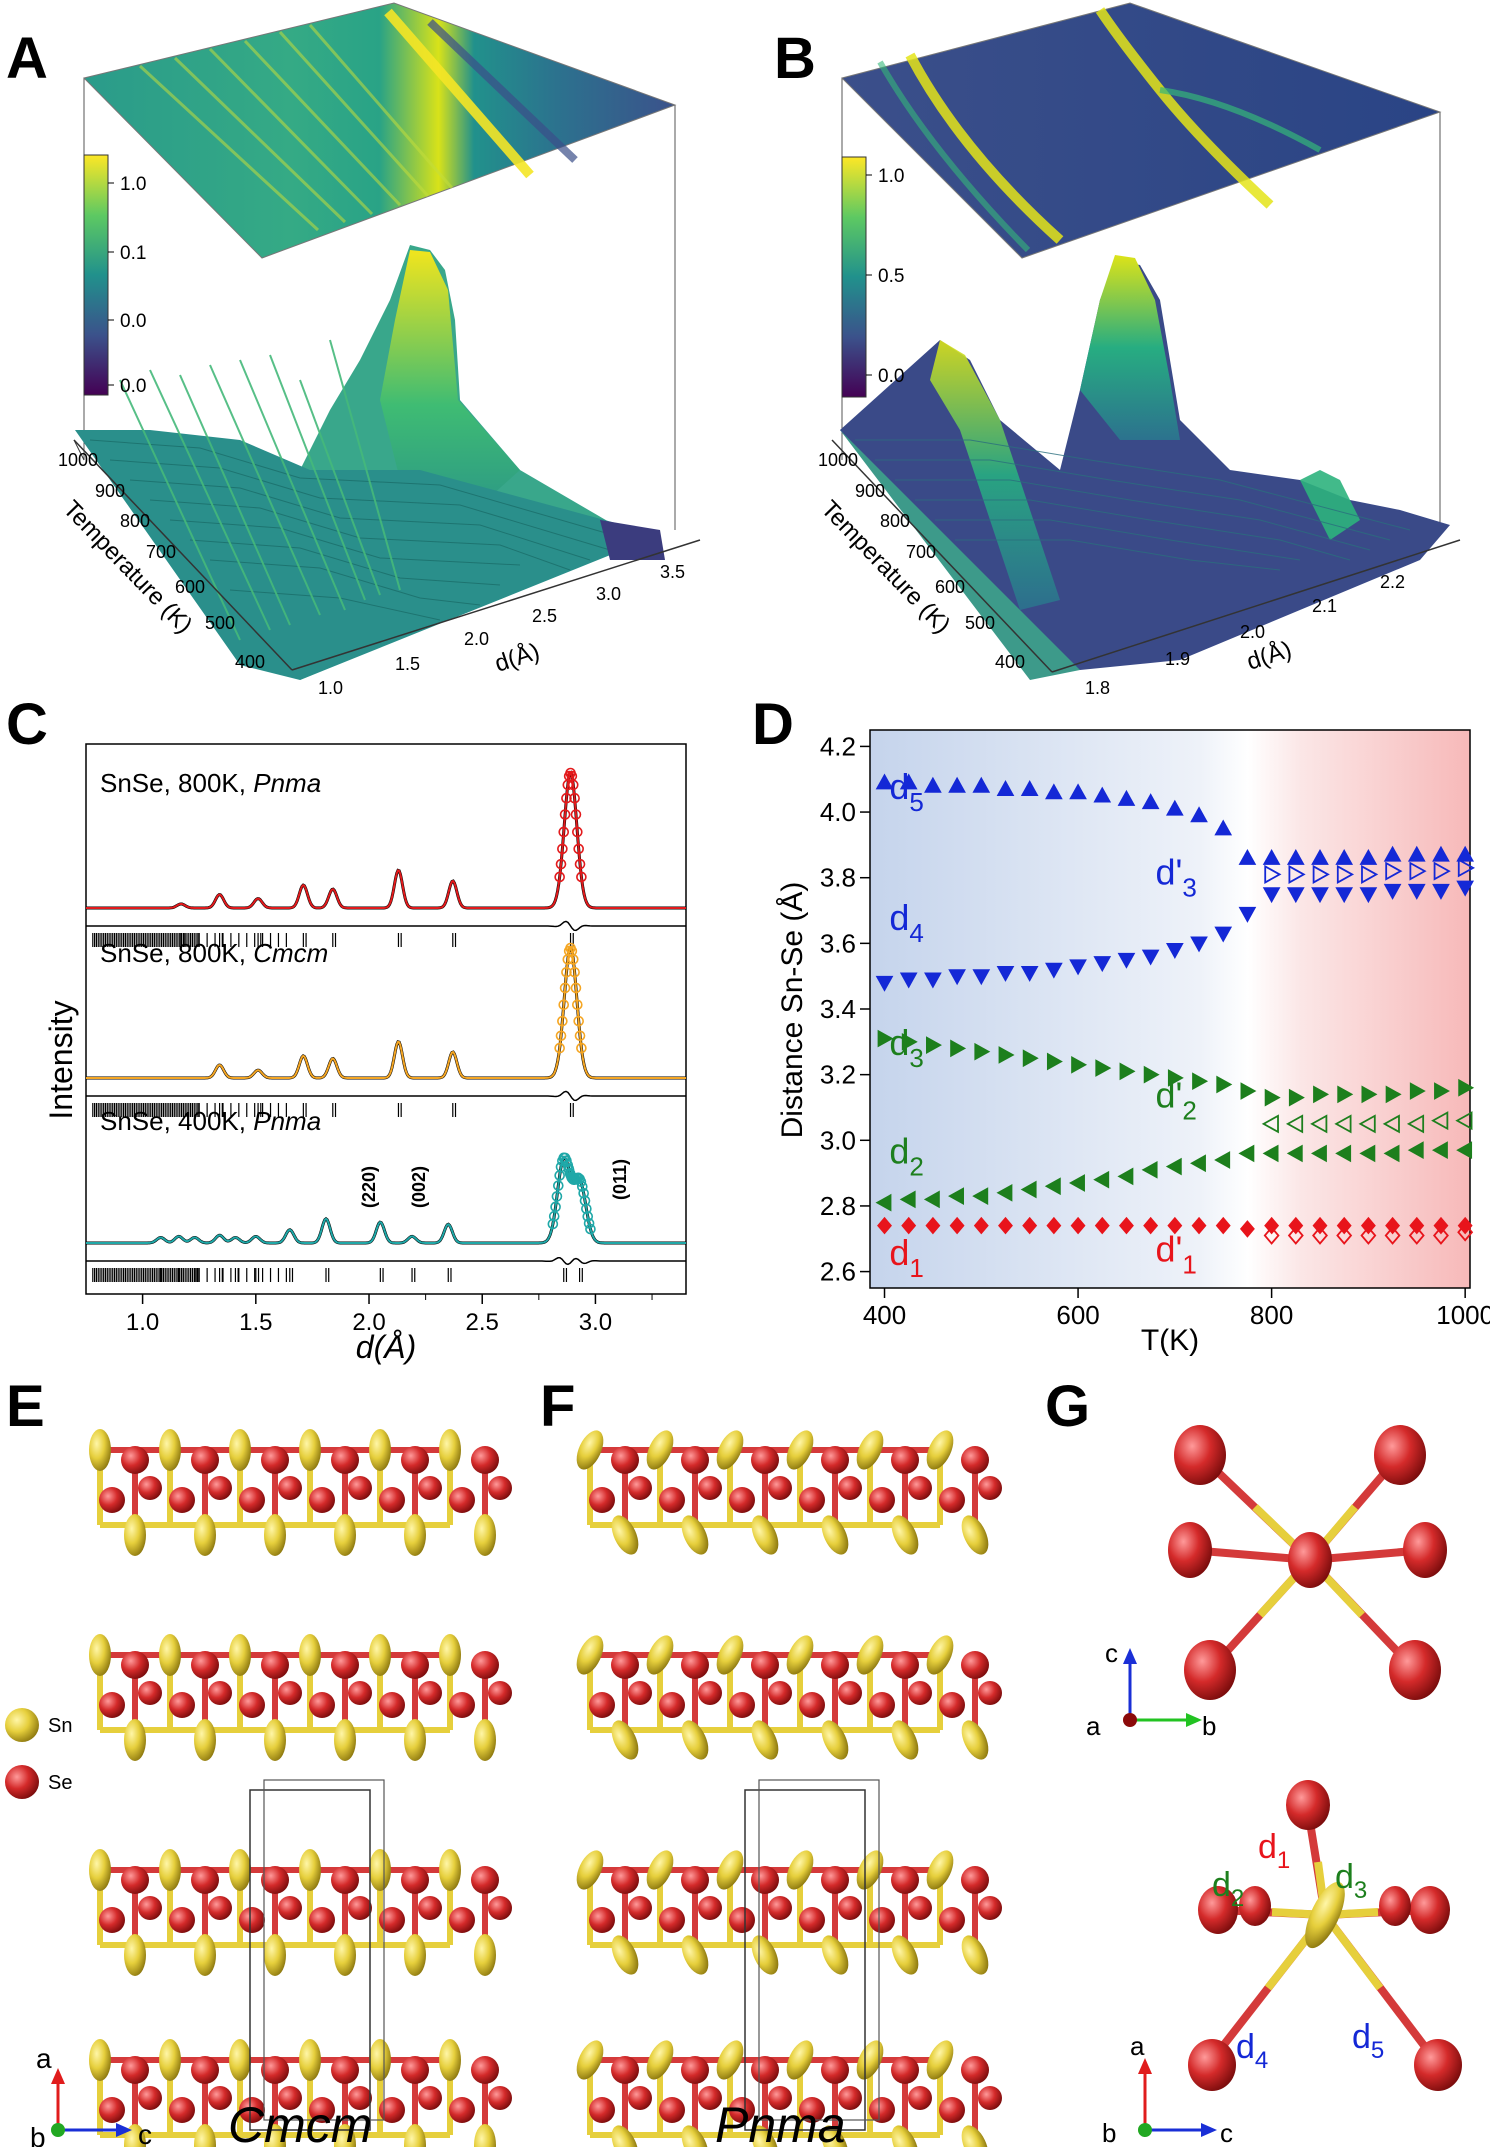  I want to click on a-x-tick: 3.0, so click(608, 594).